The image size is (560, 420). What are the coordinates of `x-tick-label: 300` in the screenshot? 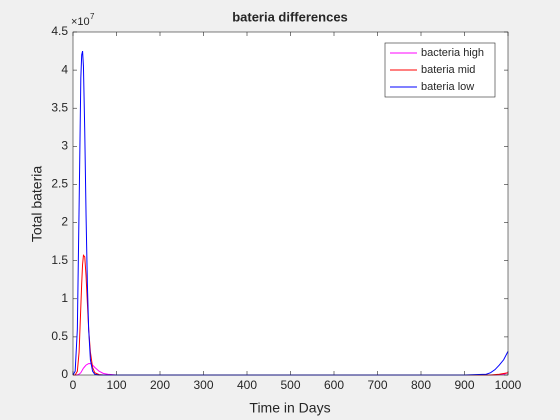 It's located at (203, 385).